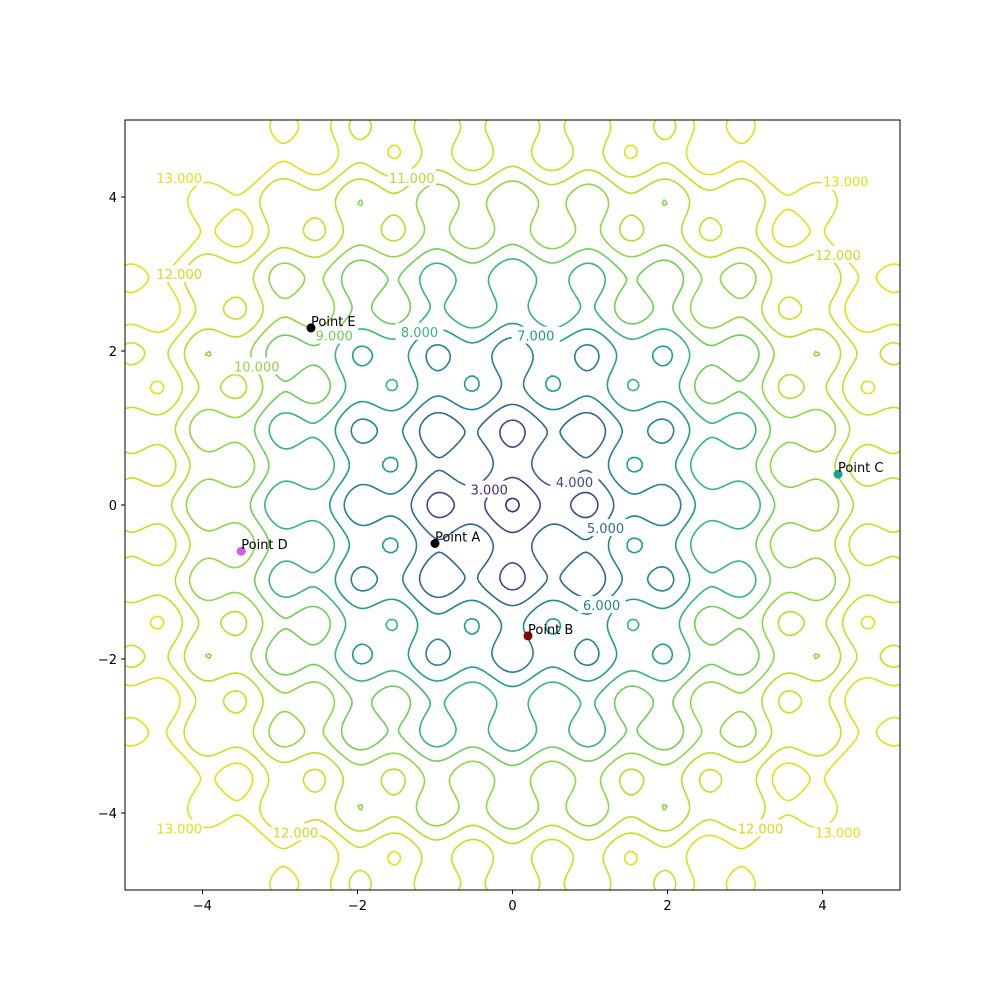  What do you see at coordinates (512, 906) in the screenshot?
I see `x-tick-label: 0` at bounding box center [512, 906].